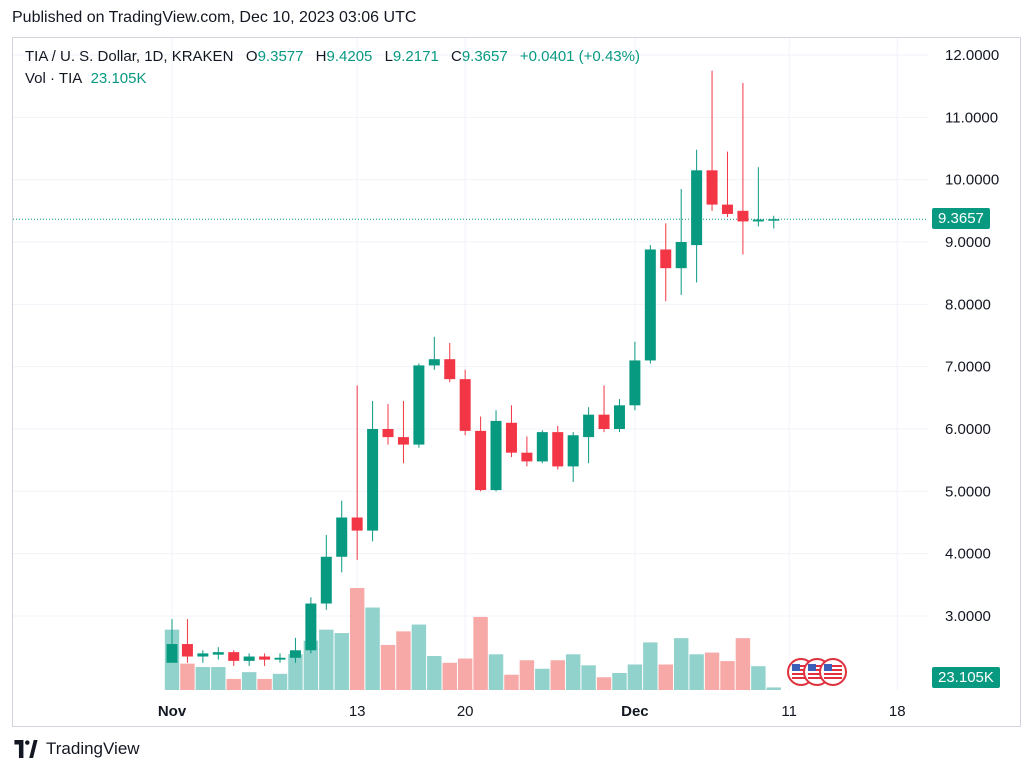  I want to click on us-flag-icon, so click(833, 672).